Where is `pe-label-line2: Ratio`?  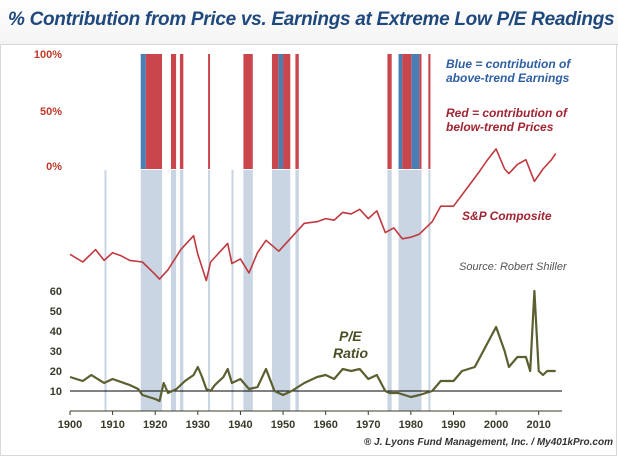 pe-label-line2: Ratio is located at coordinates (350, 353).